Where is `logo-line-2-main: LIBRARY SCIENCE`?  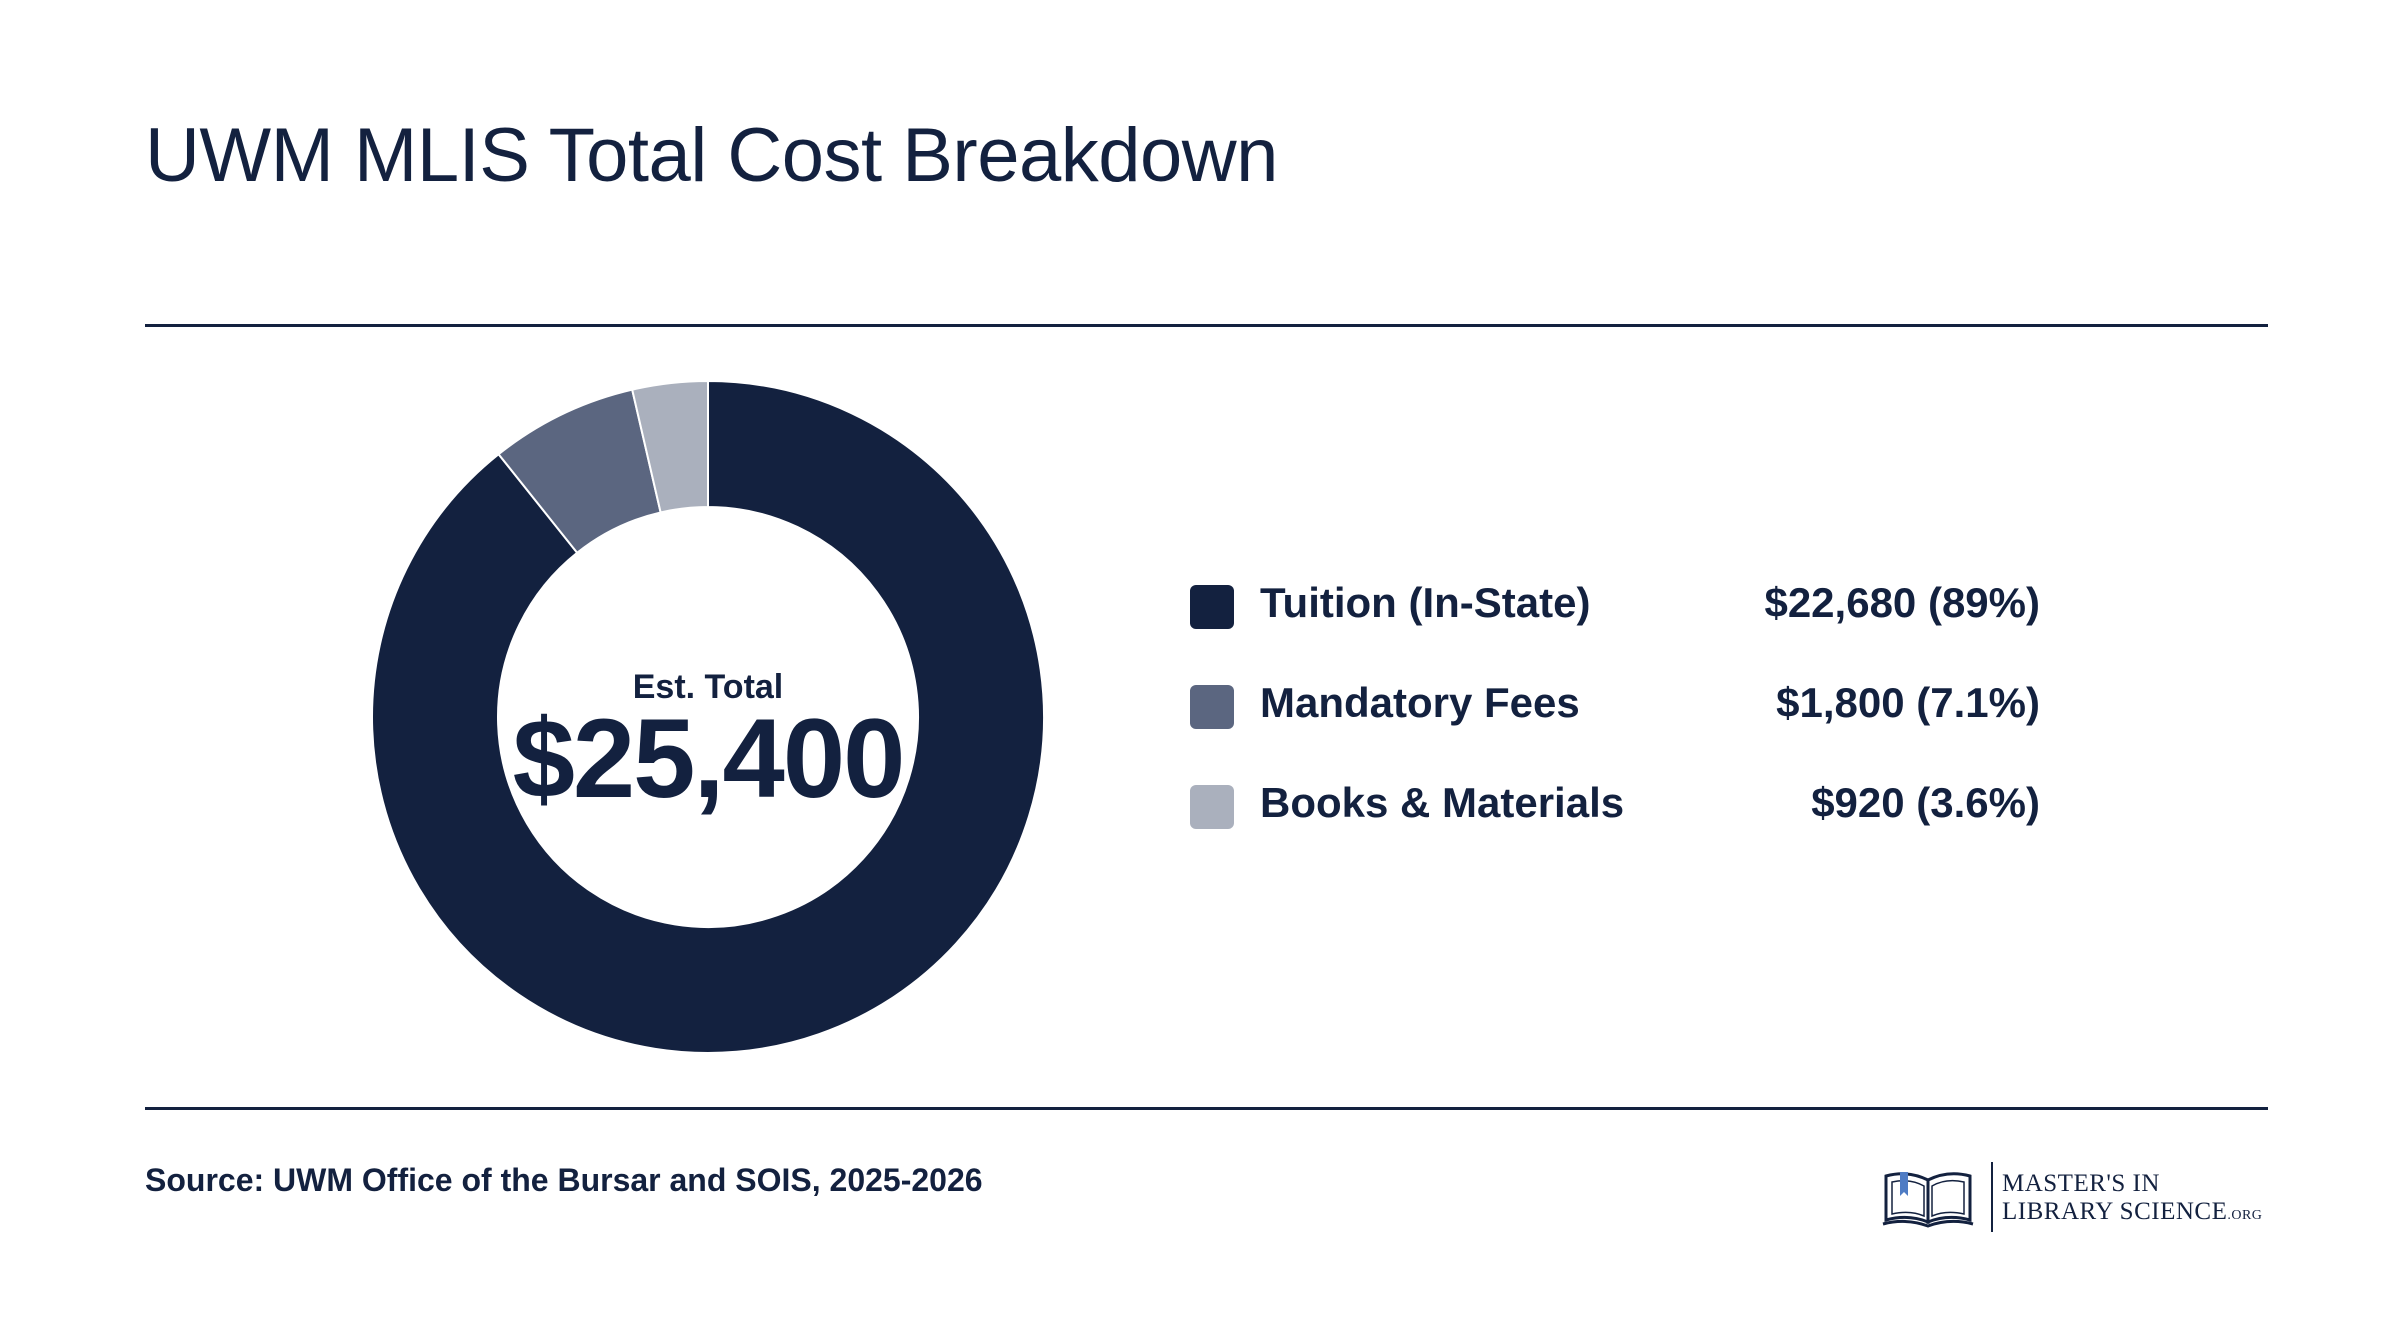 logo-line-2-main: LIBRARY SCIENCE is located at coordinates (2115, 1211).